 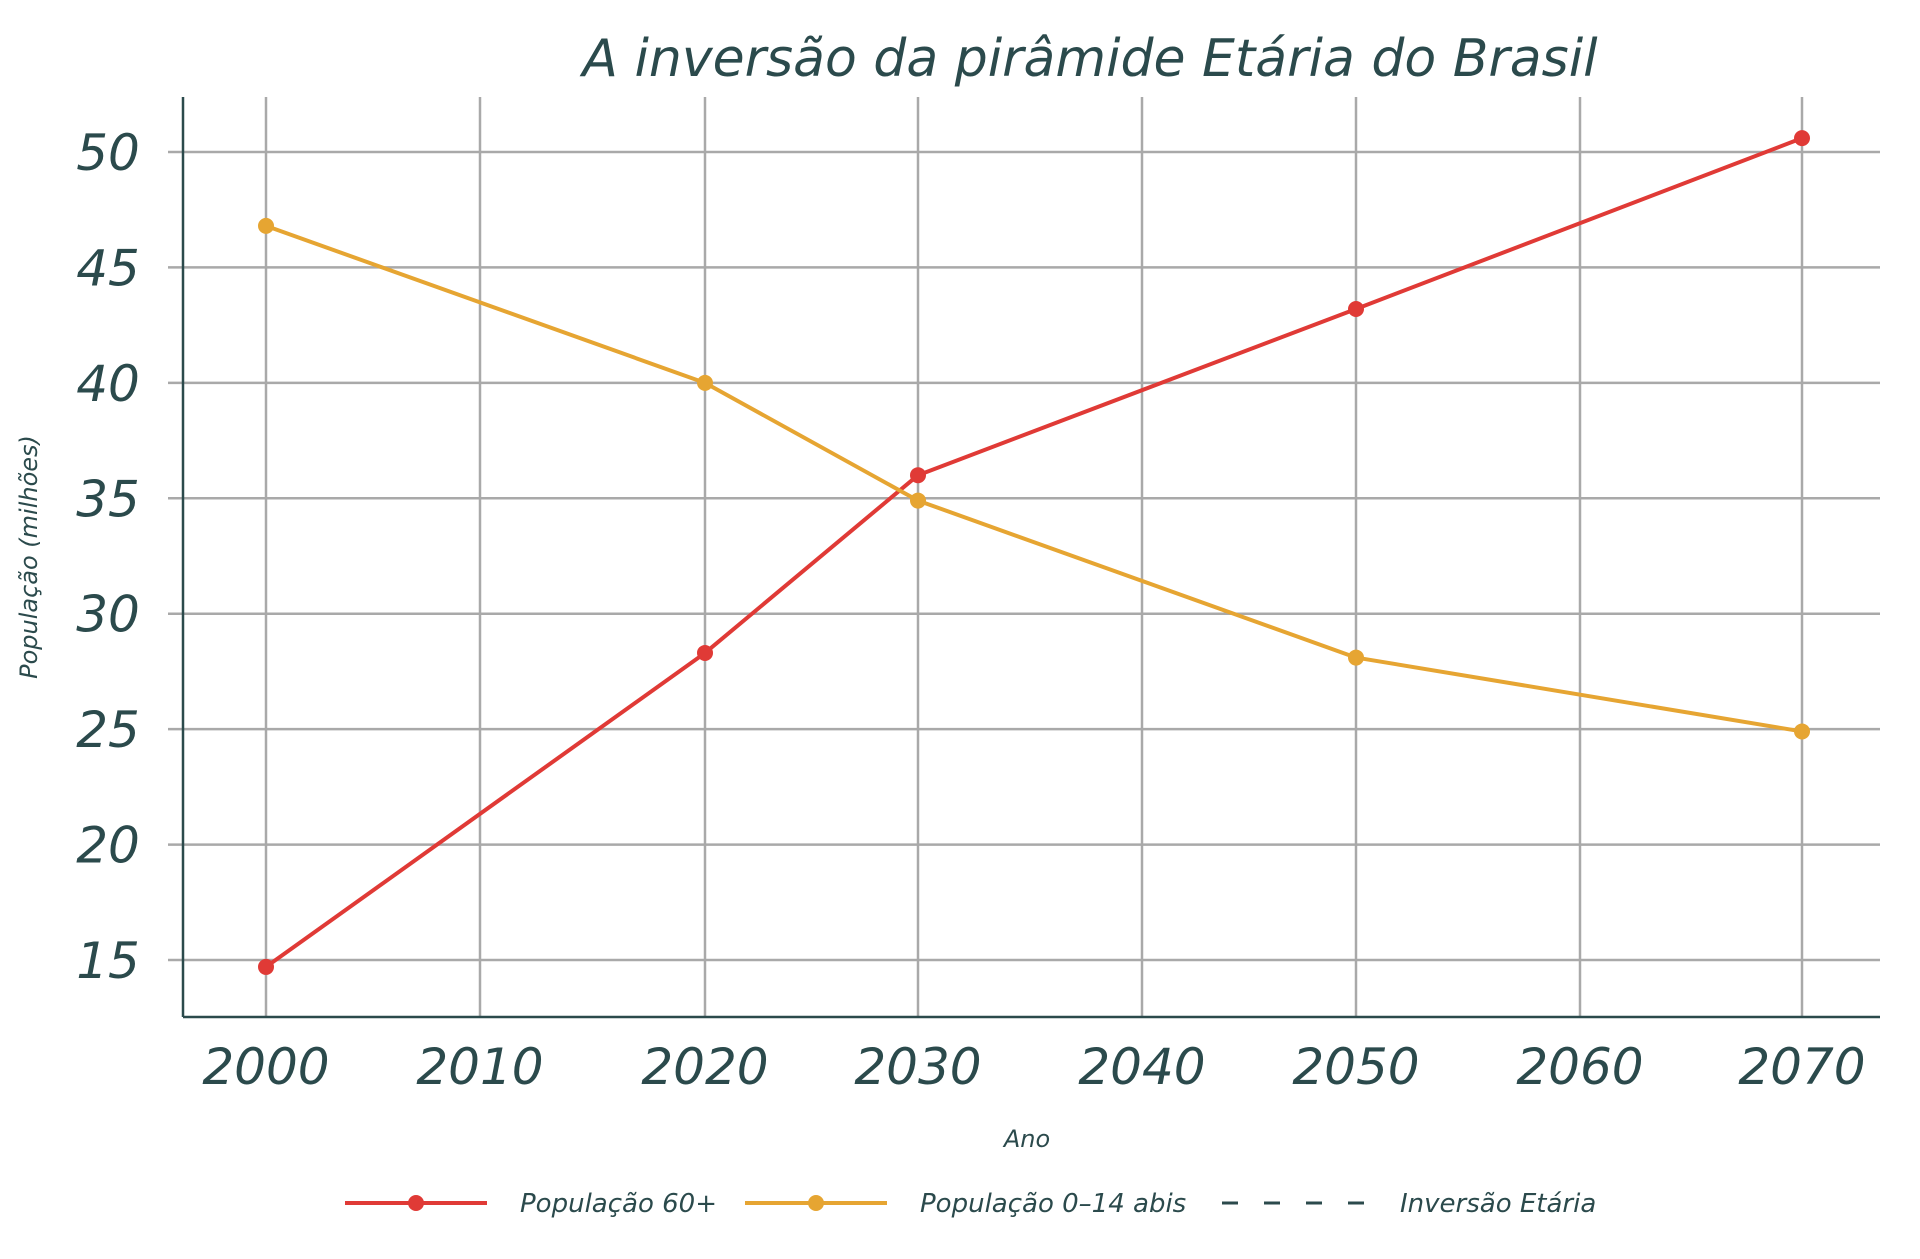 What do you see at coordinates (917, 1067) in the screenshot?
I see `x-tick-label-2030: 2030` at bounding box center [917, 1067].